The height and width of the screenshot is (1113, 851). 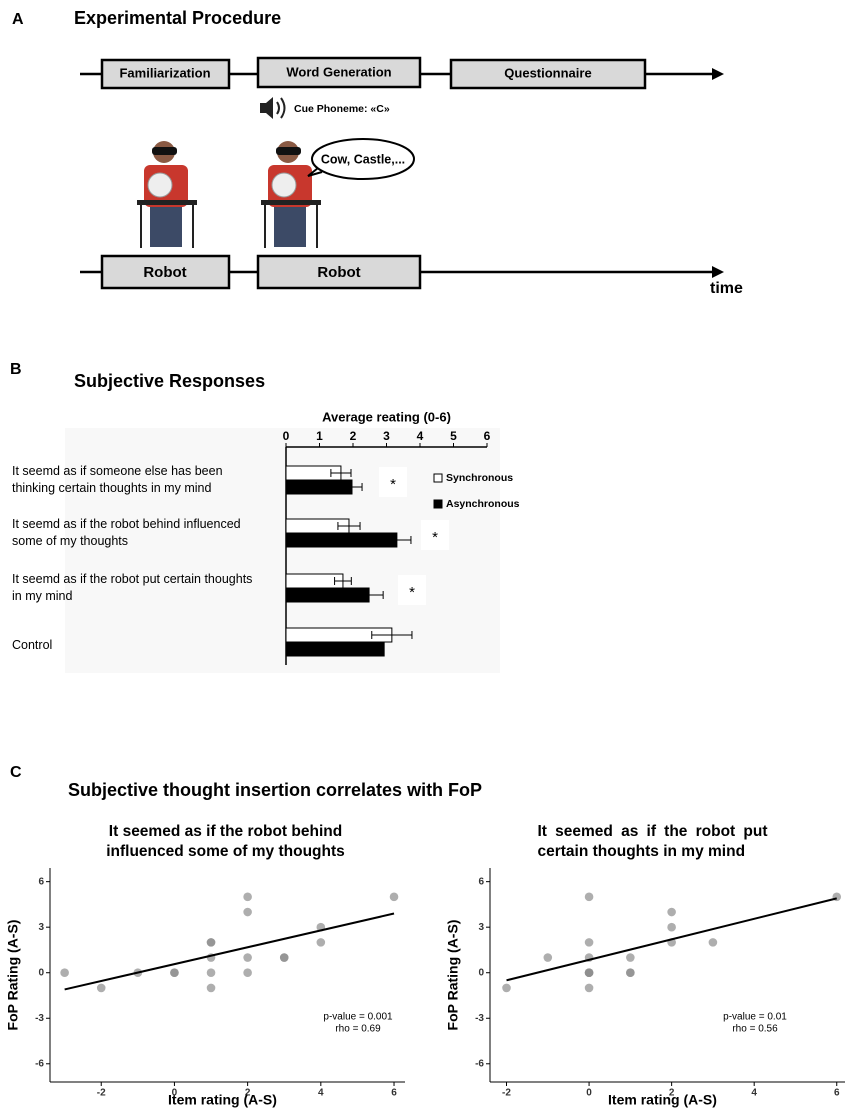 I want to click on speech-bubble, so click(x=363, y=159).